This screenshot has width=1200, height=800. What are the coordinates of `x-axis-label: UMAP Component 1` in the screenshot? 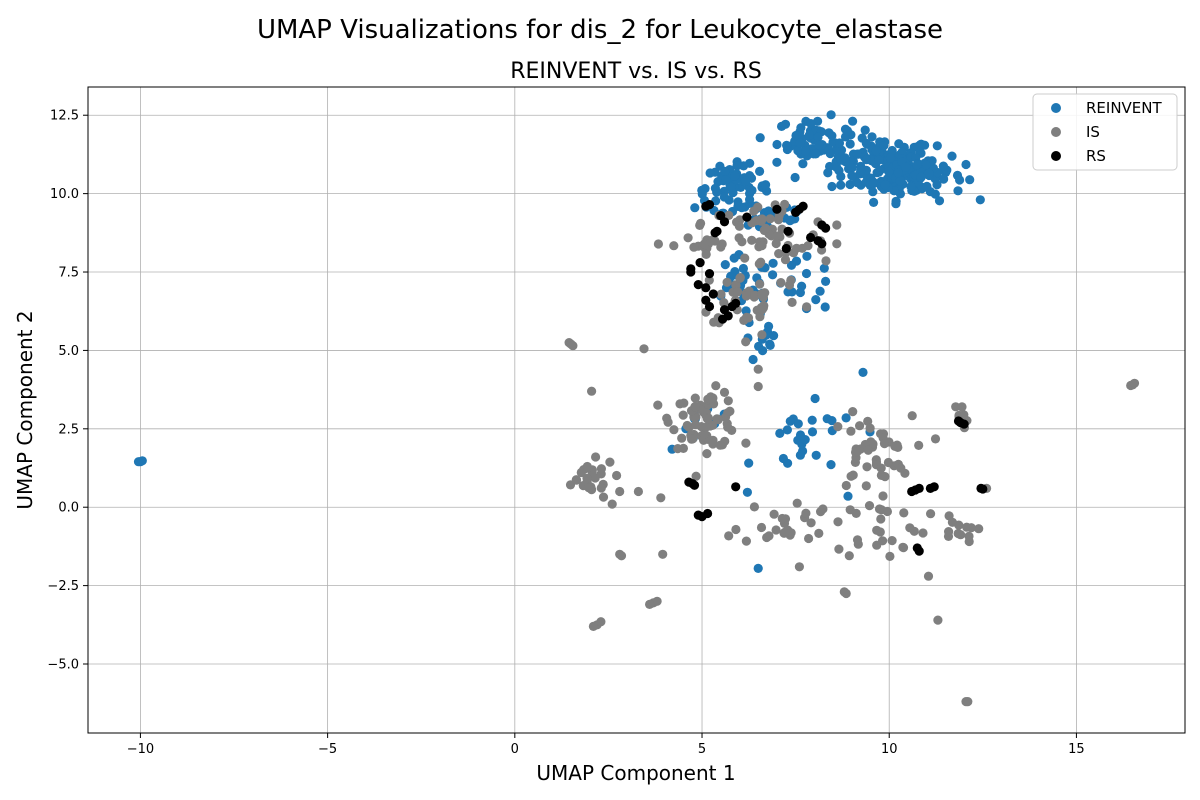 It's located at (635, 773).